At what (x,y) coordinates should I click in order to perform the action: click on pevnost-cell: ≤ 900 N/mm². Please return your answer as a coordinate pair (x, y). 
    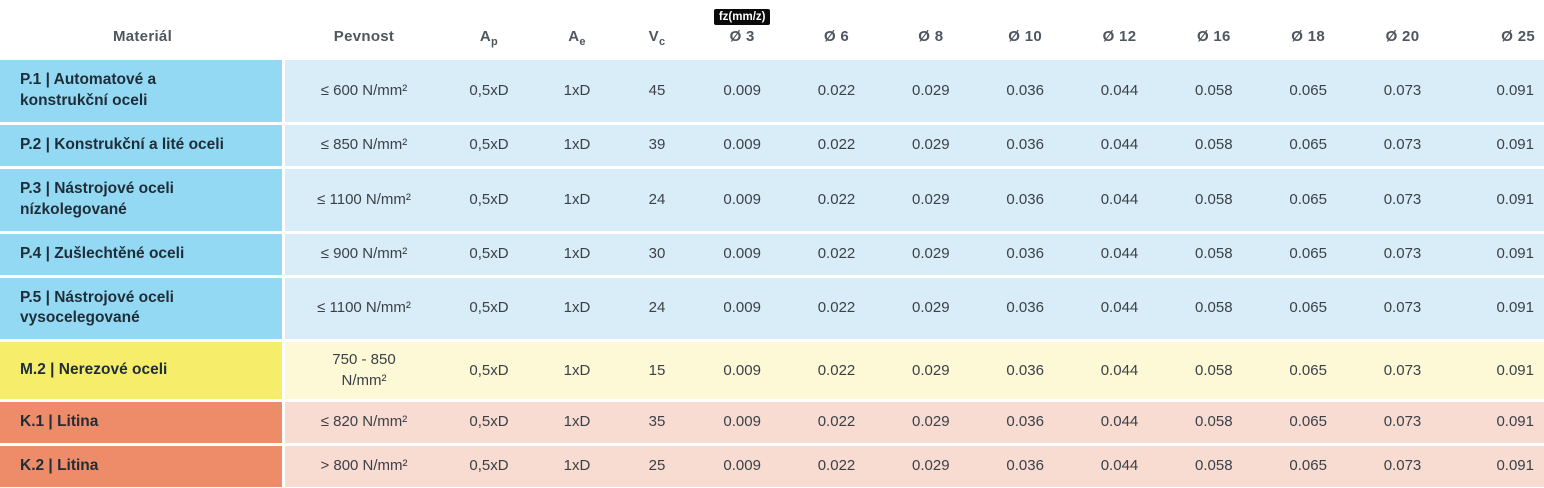
    Looking at the image, I should click on (364, 253).